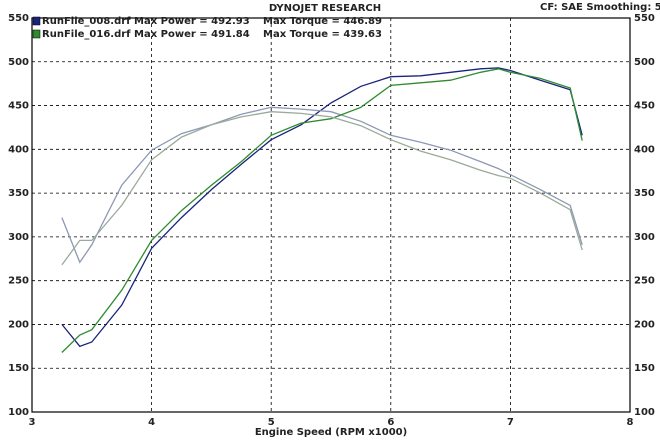 This screenshot has width=660, height=440. I want to click on legend-label: RunFile_016.drf Max Power = 491.84, so click(146, 34).